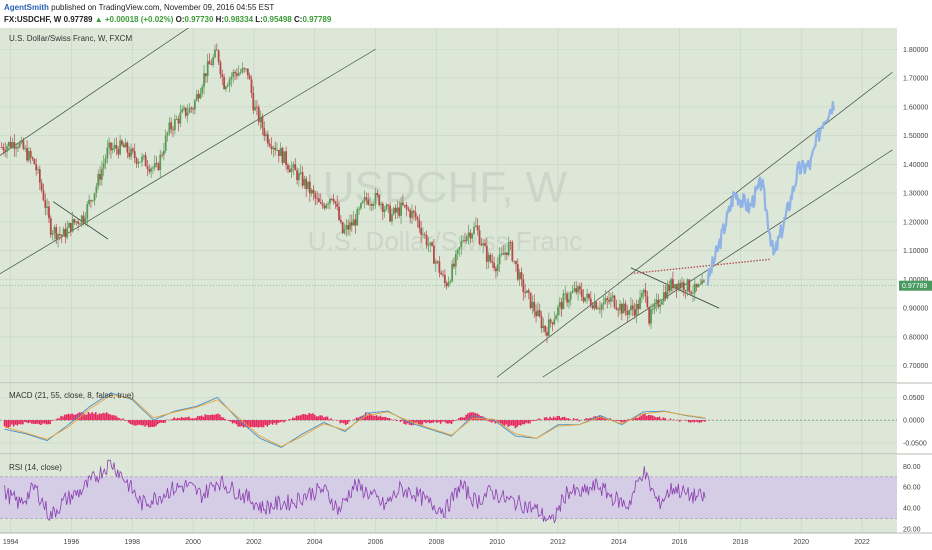 The width and height of the screenshot is (932, 550). Describe the element at coordinates (915, 309) in the screenshot. I see `price-axis-tick: 0.90000` at that location.